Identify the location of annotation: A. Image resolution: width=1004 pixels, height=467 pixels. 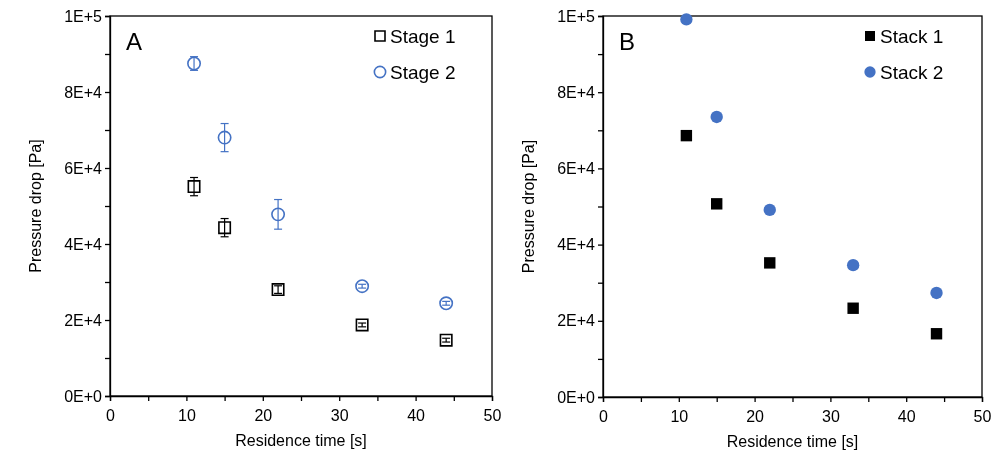
(134, 41).